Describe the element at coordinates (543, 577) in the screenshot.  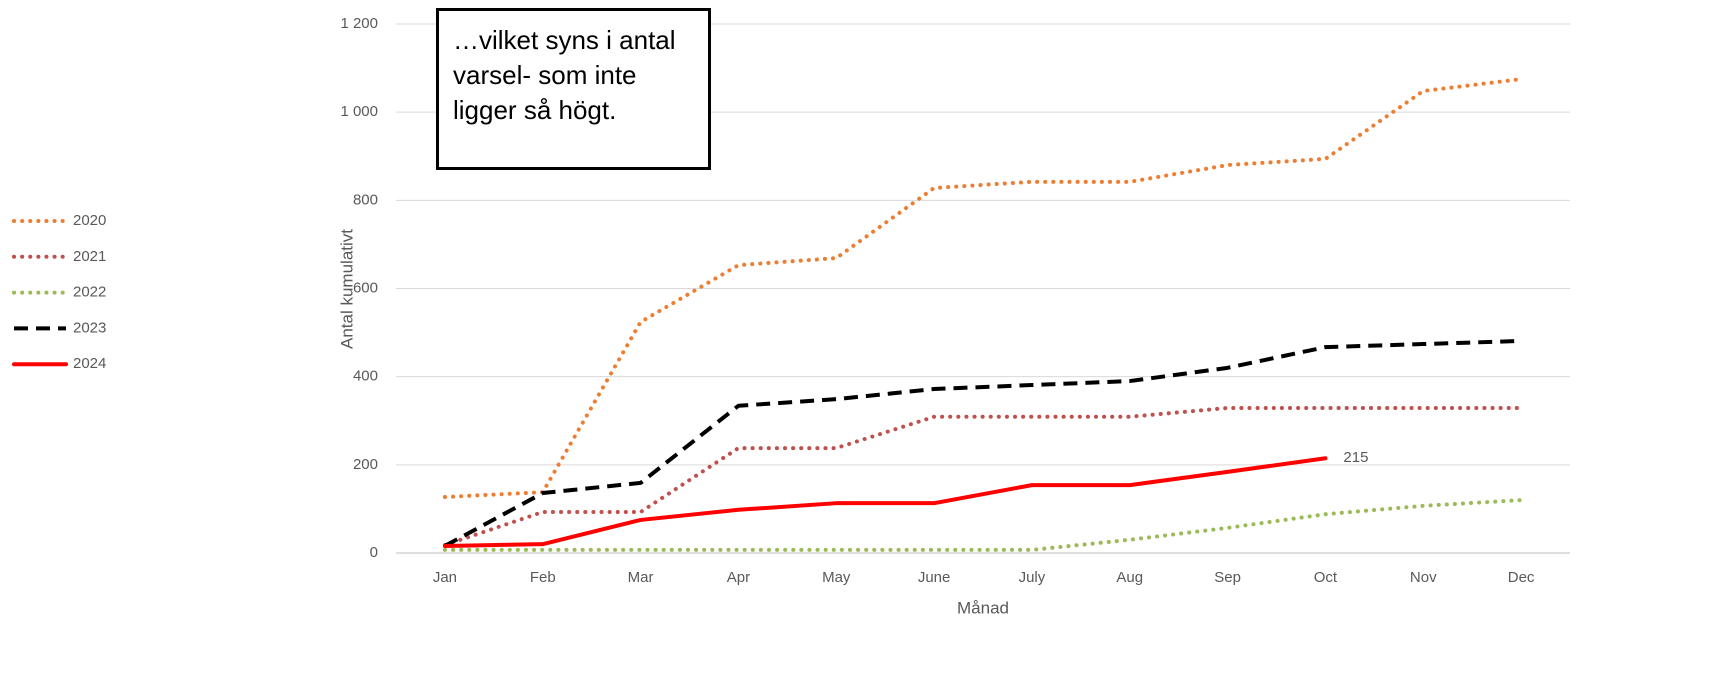
I see `x-tick-label: Feb` at that location.